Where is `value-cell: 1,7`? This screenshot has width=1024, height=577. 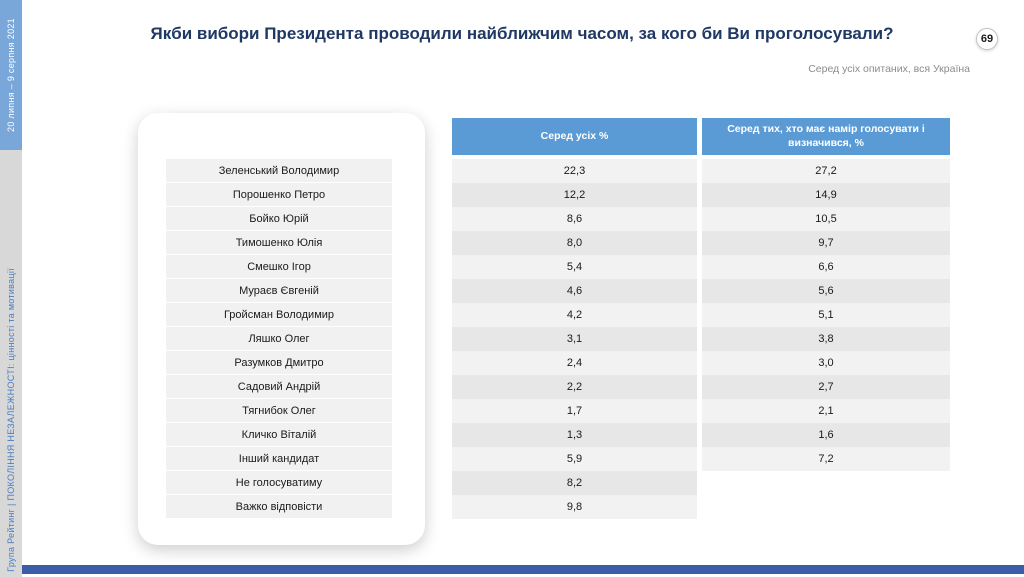 value-cell: 1,7 is located at coordinates (574, 411).